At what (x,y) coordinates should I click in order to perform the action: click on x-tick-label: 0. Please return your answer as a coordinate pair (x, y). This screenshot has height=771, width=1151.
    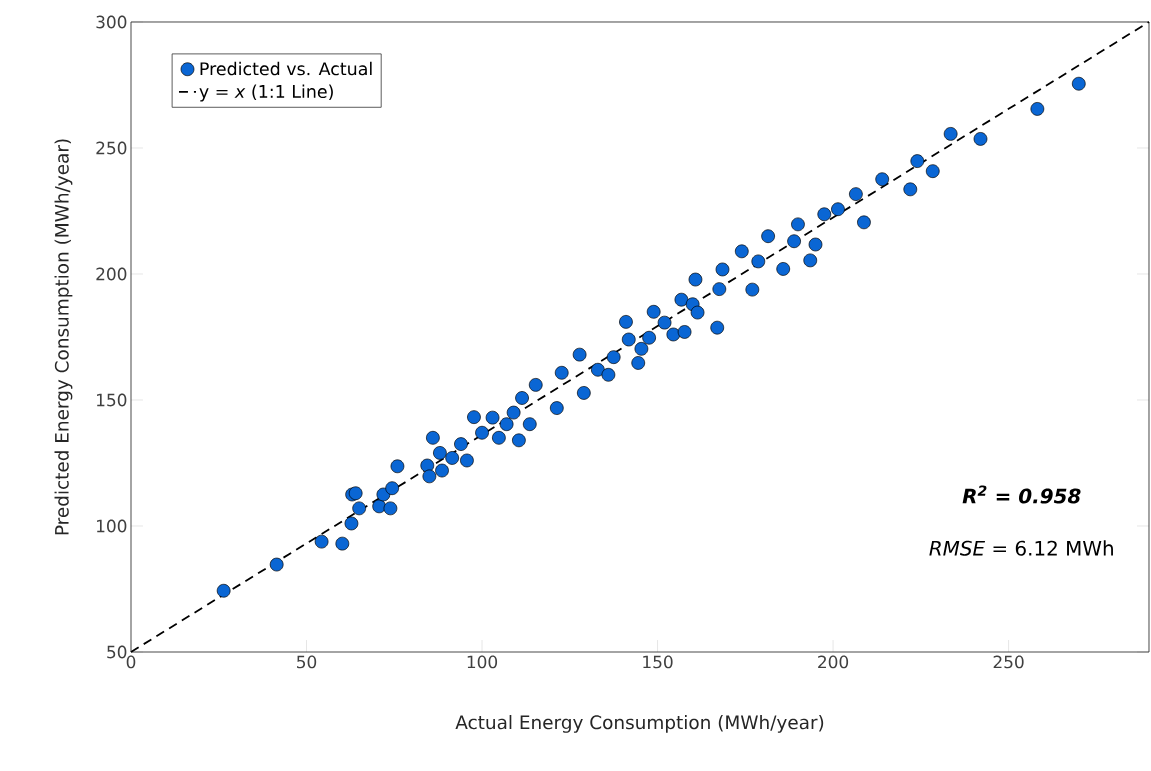
    Looking at the image, I should click on (131, 662).